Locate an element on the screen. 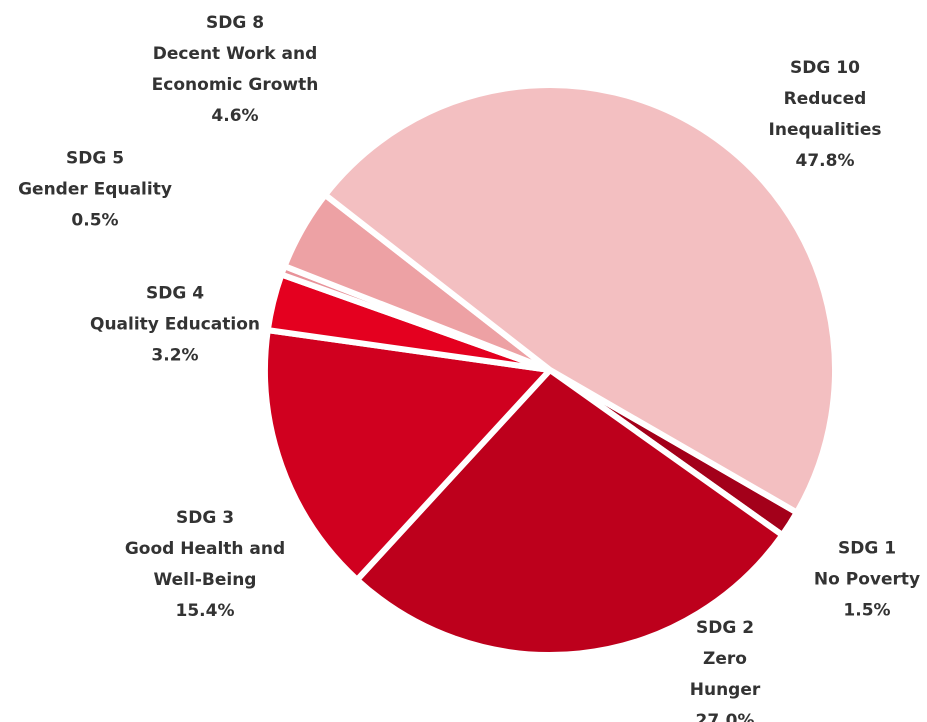 The width and height of the screenshot is (927, 722). category-label: SDG 8 is located at coordinates (235, 23).